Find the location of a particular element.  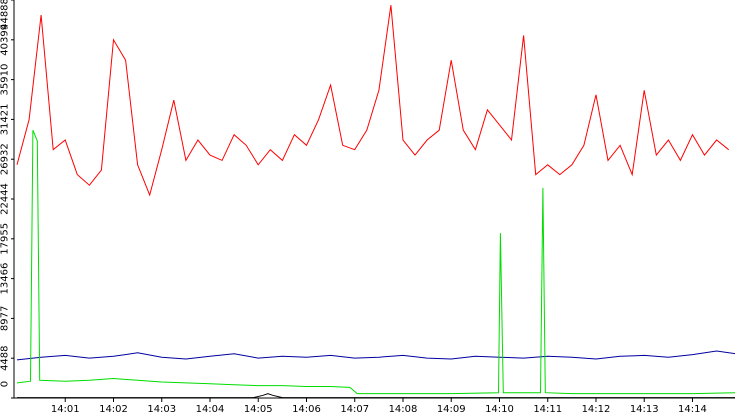

y-tick-label: 31421 is located at coordinates (5, 119).